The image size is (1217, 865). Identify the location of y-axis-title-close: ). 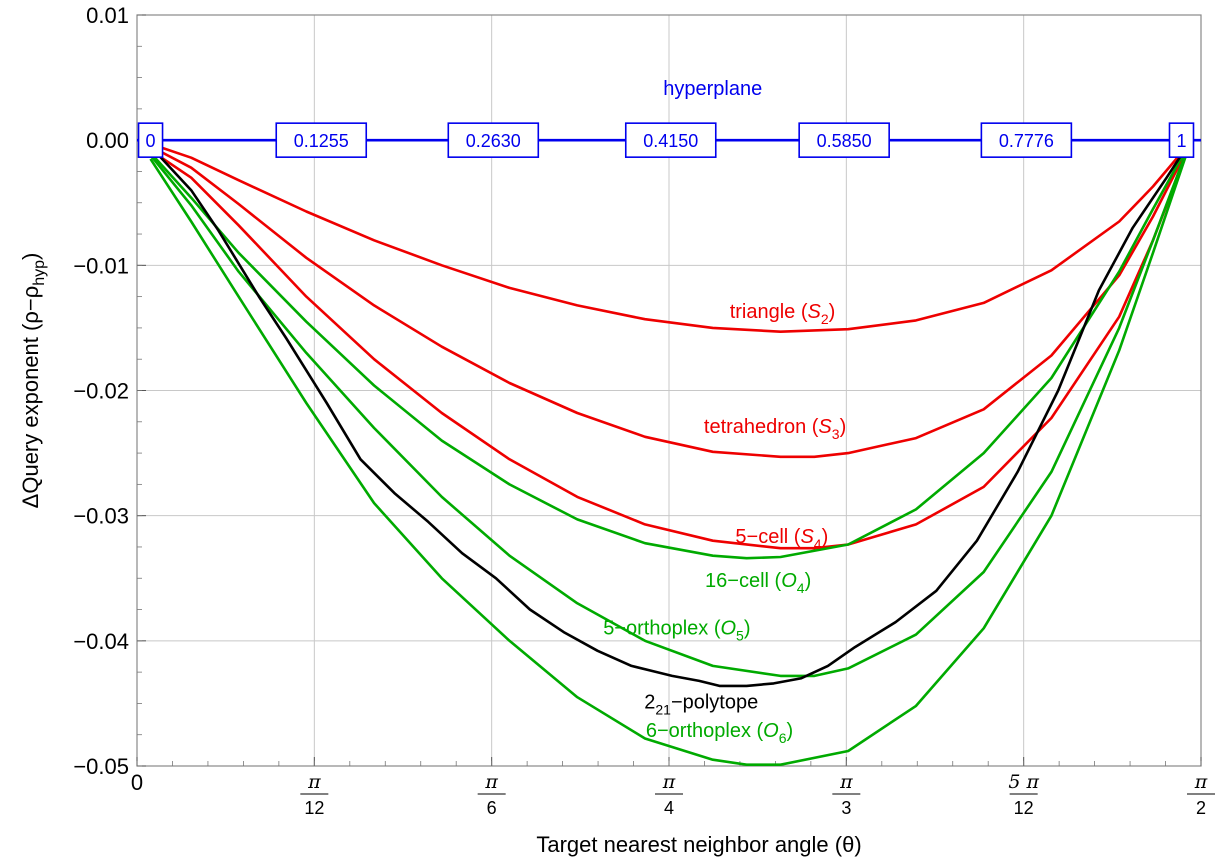
(30, 256).